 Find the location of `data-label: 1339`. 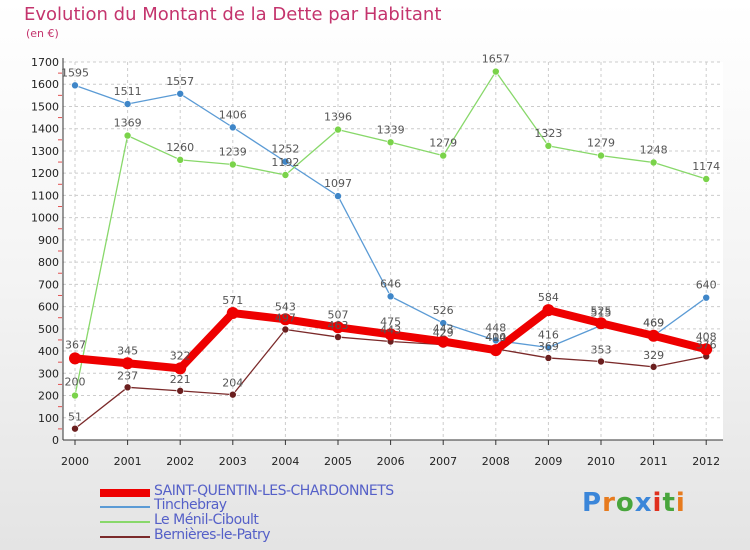

data-label: 1339 is located at coordinates (391, 129).